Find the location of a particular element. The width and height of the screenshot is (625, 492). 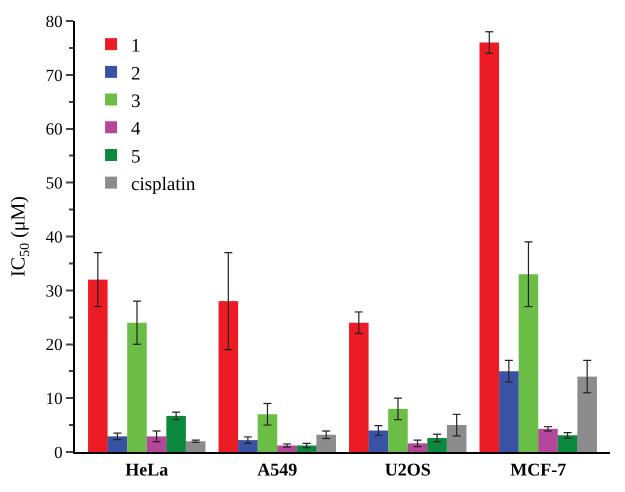

legend-label: 4 is located at coordinates (136, 129).